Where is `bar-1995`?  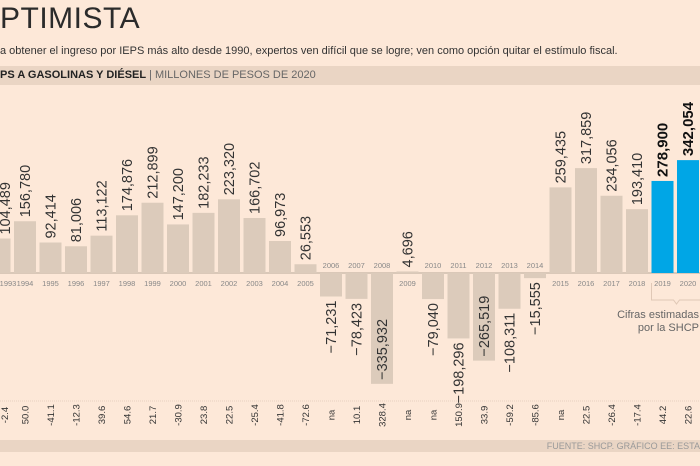
bar-1995 is located at coordinates (50, 257).